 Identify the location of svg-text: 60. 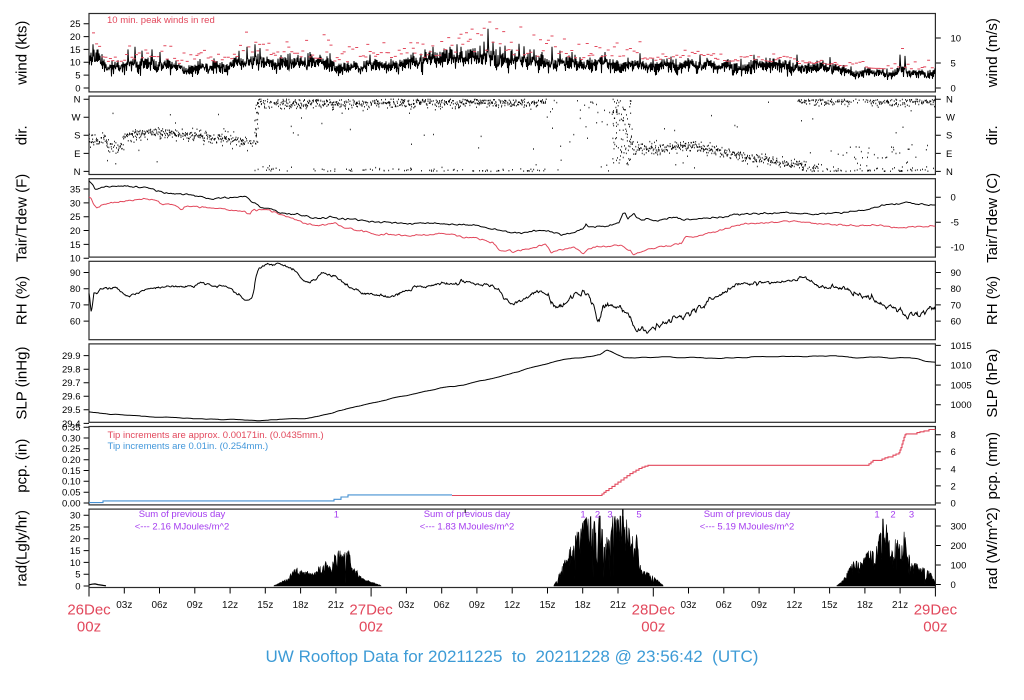
(956, 322).